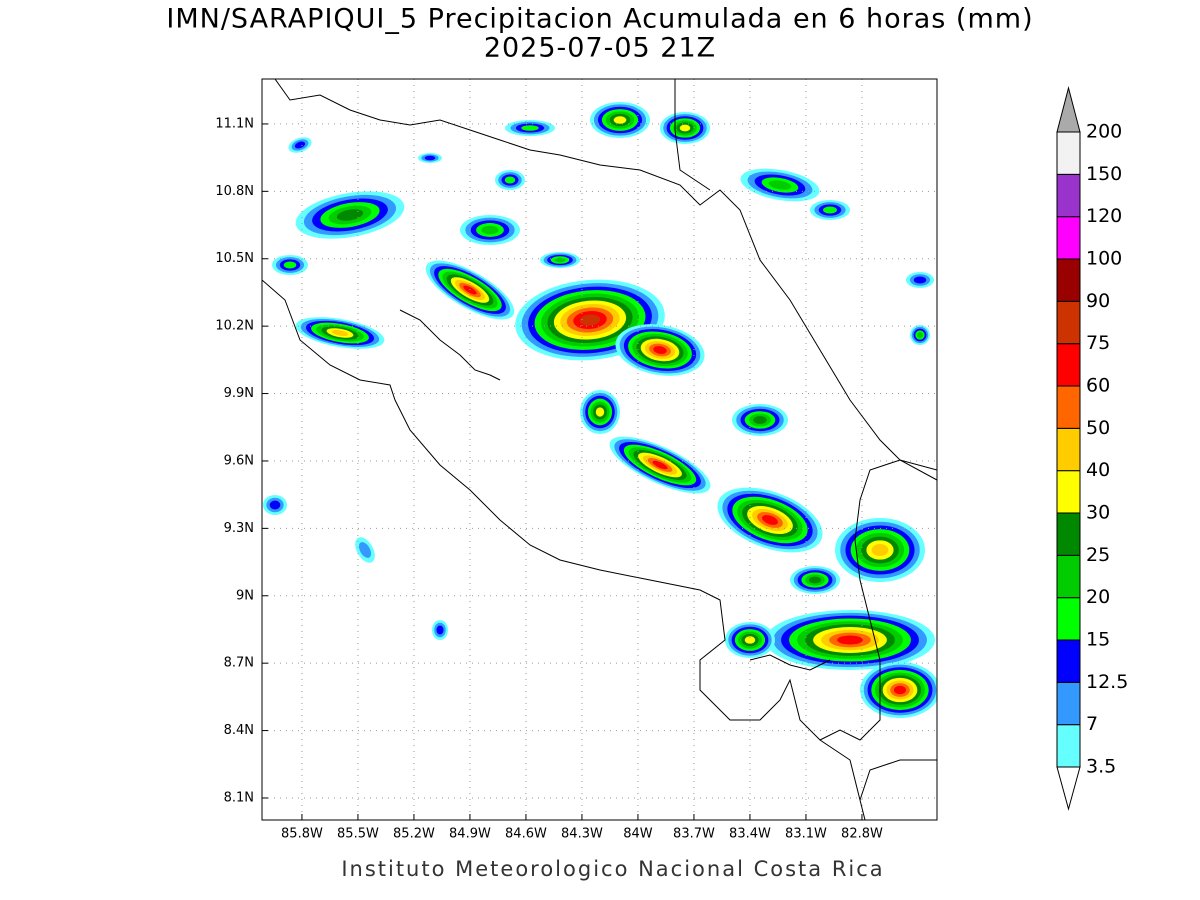 This screenshot has width=1200, height=900. Describe the element at coordinates (234, 191) in the screenshot. I see `y-tick-label: 10.8N` at that location.